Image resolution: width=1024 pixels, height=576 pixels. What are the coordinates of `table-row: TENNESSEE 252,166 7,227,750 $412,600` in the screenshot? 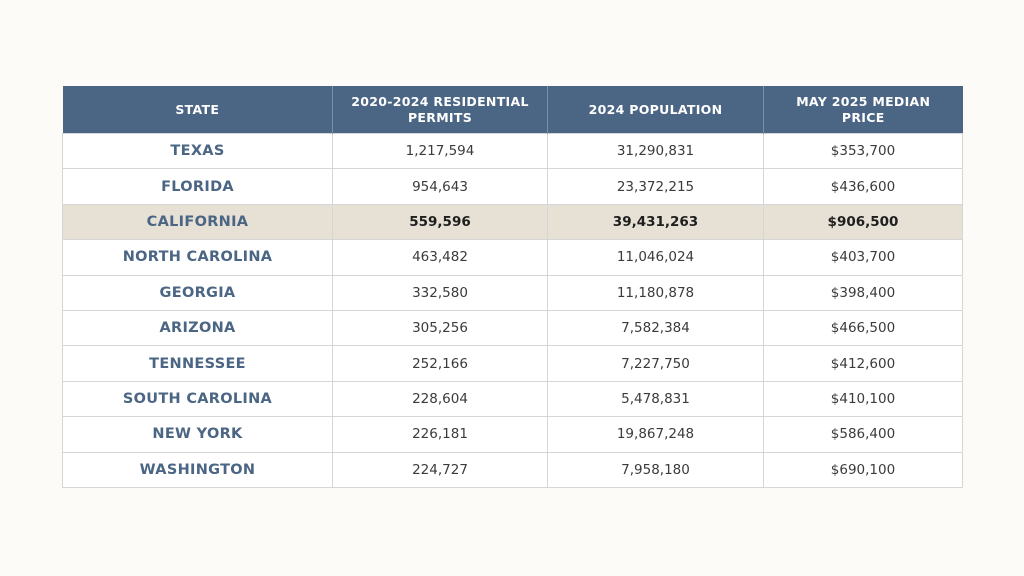 It's located at (512, 363).